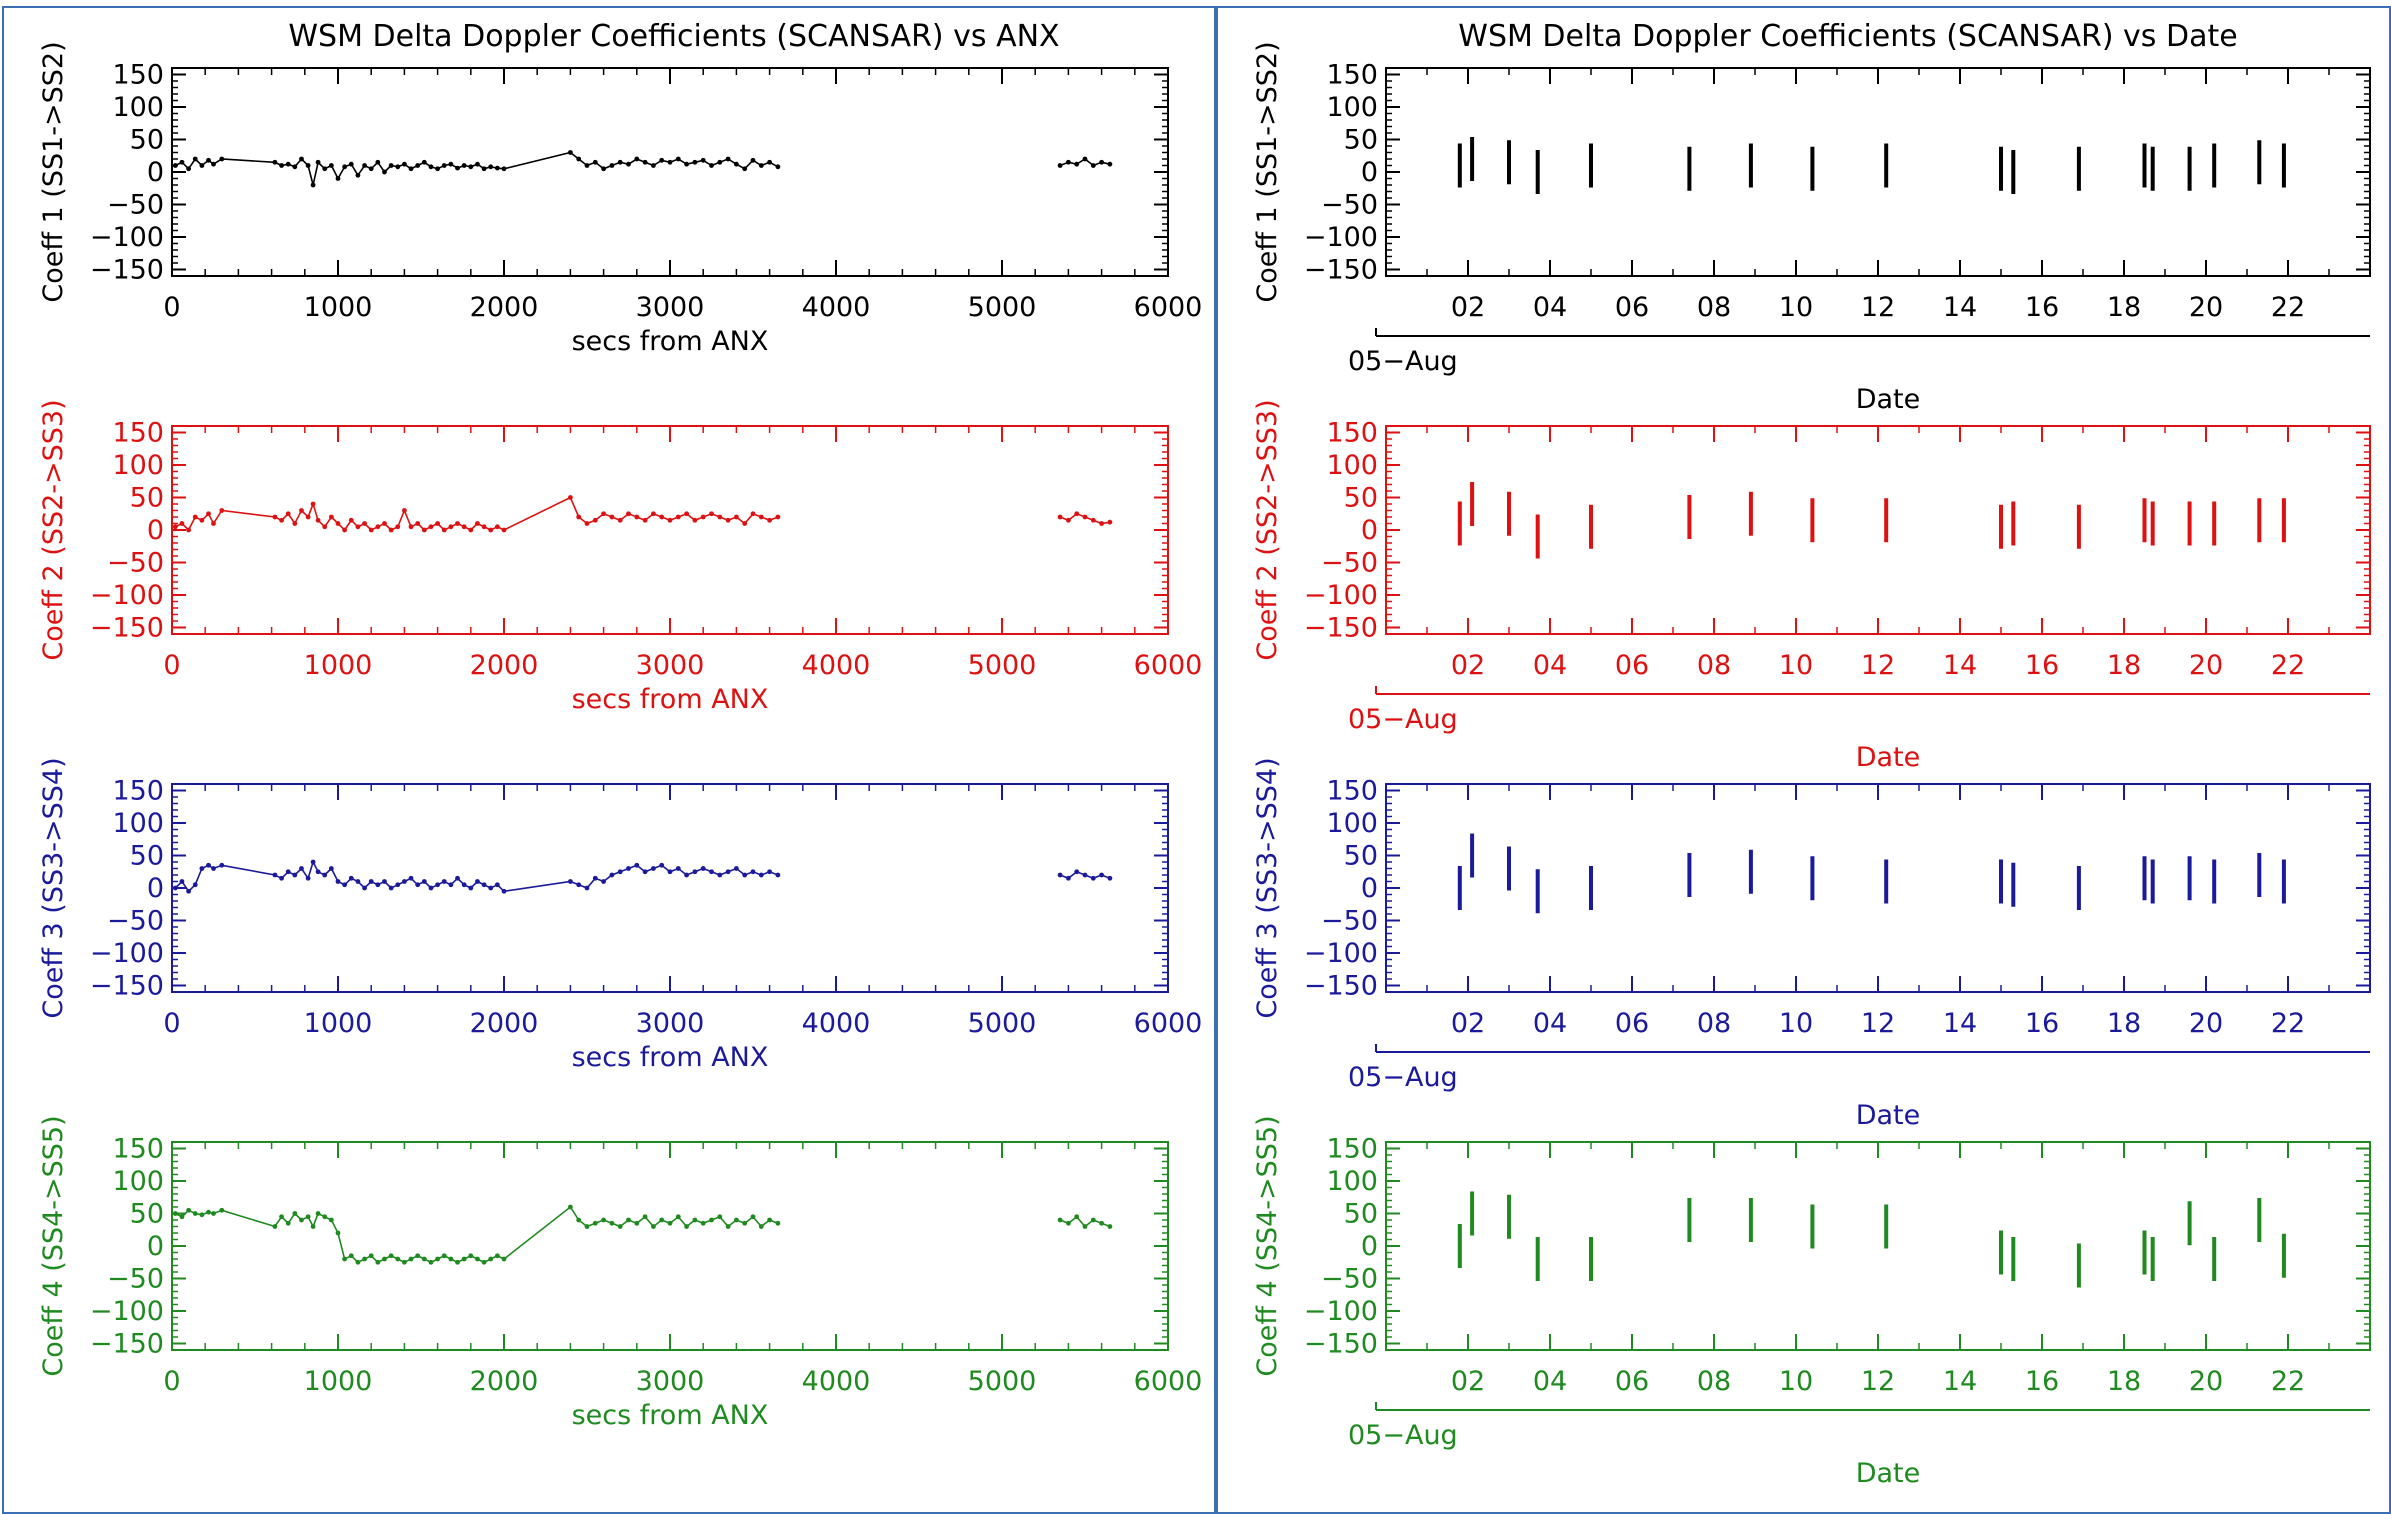 Image resolution: width=2391 pixels, height=1514 pixels. Describe the element at coordinates (135, 1279) in the screenshot. I see `y-tick-label: −50` at that location.